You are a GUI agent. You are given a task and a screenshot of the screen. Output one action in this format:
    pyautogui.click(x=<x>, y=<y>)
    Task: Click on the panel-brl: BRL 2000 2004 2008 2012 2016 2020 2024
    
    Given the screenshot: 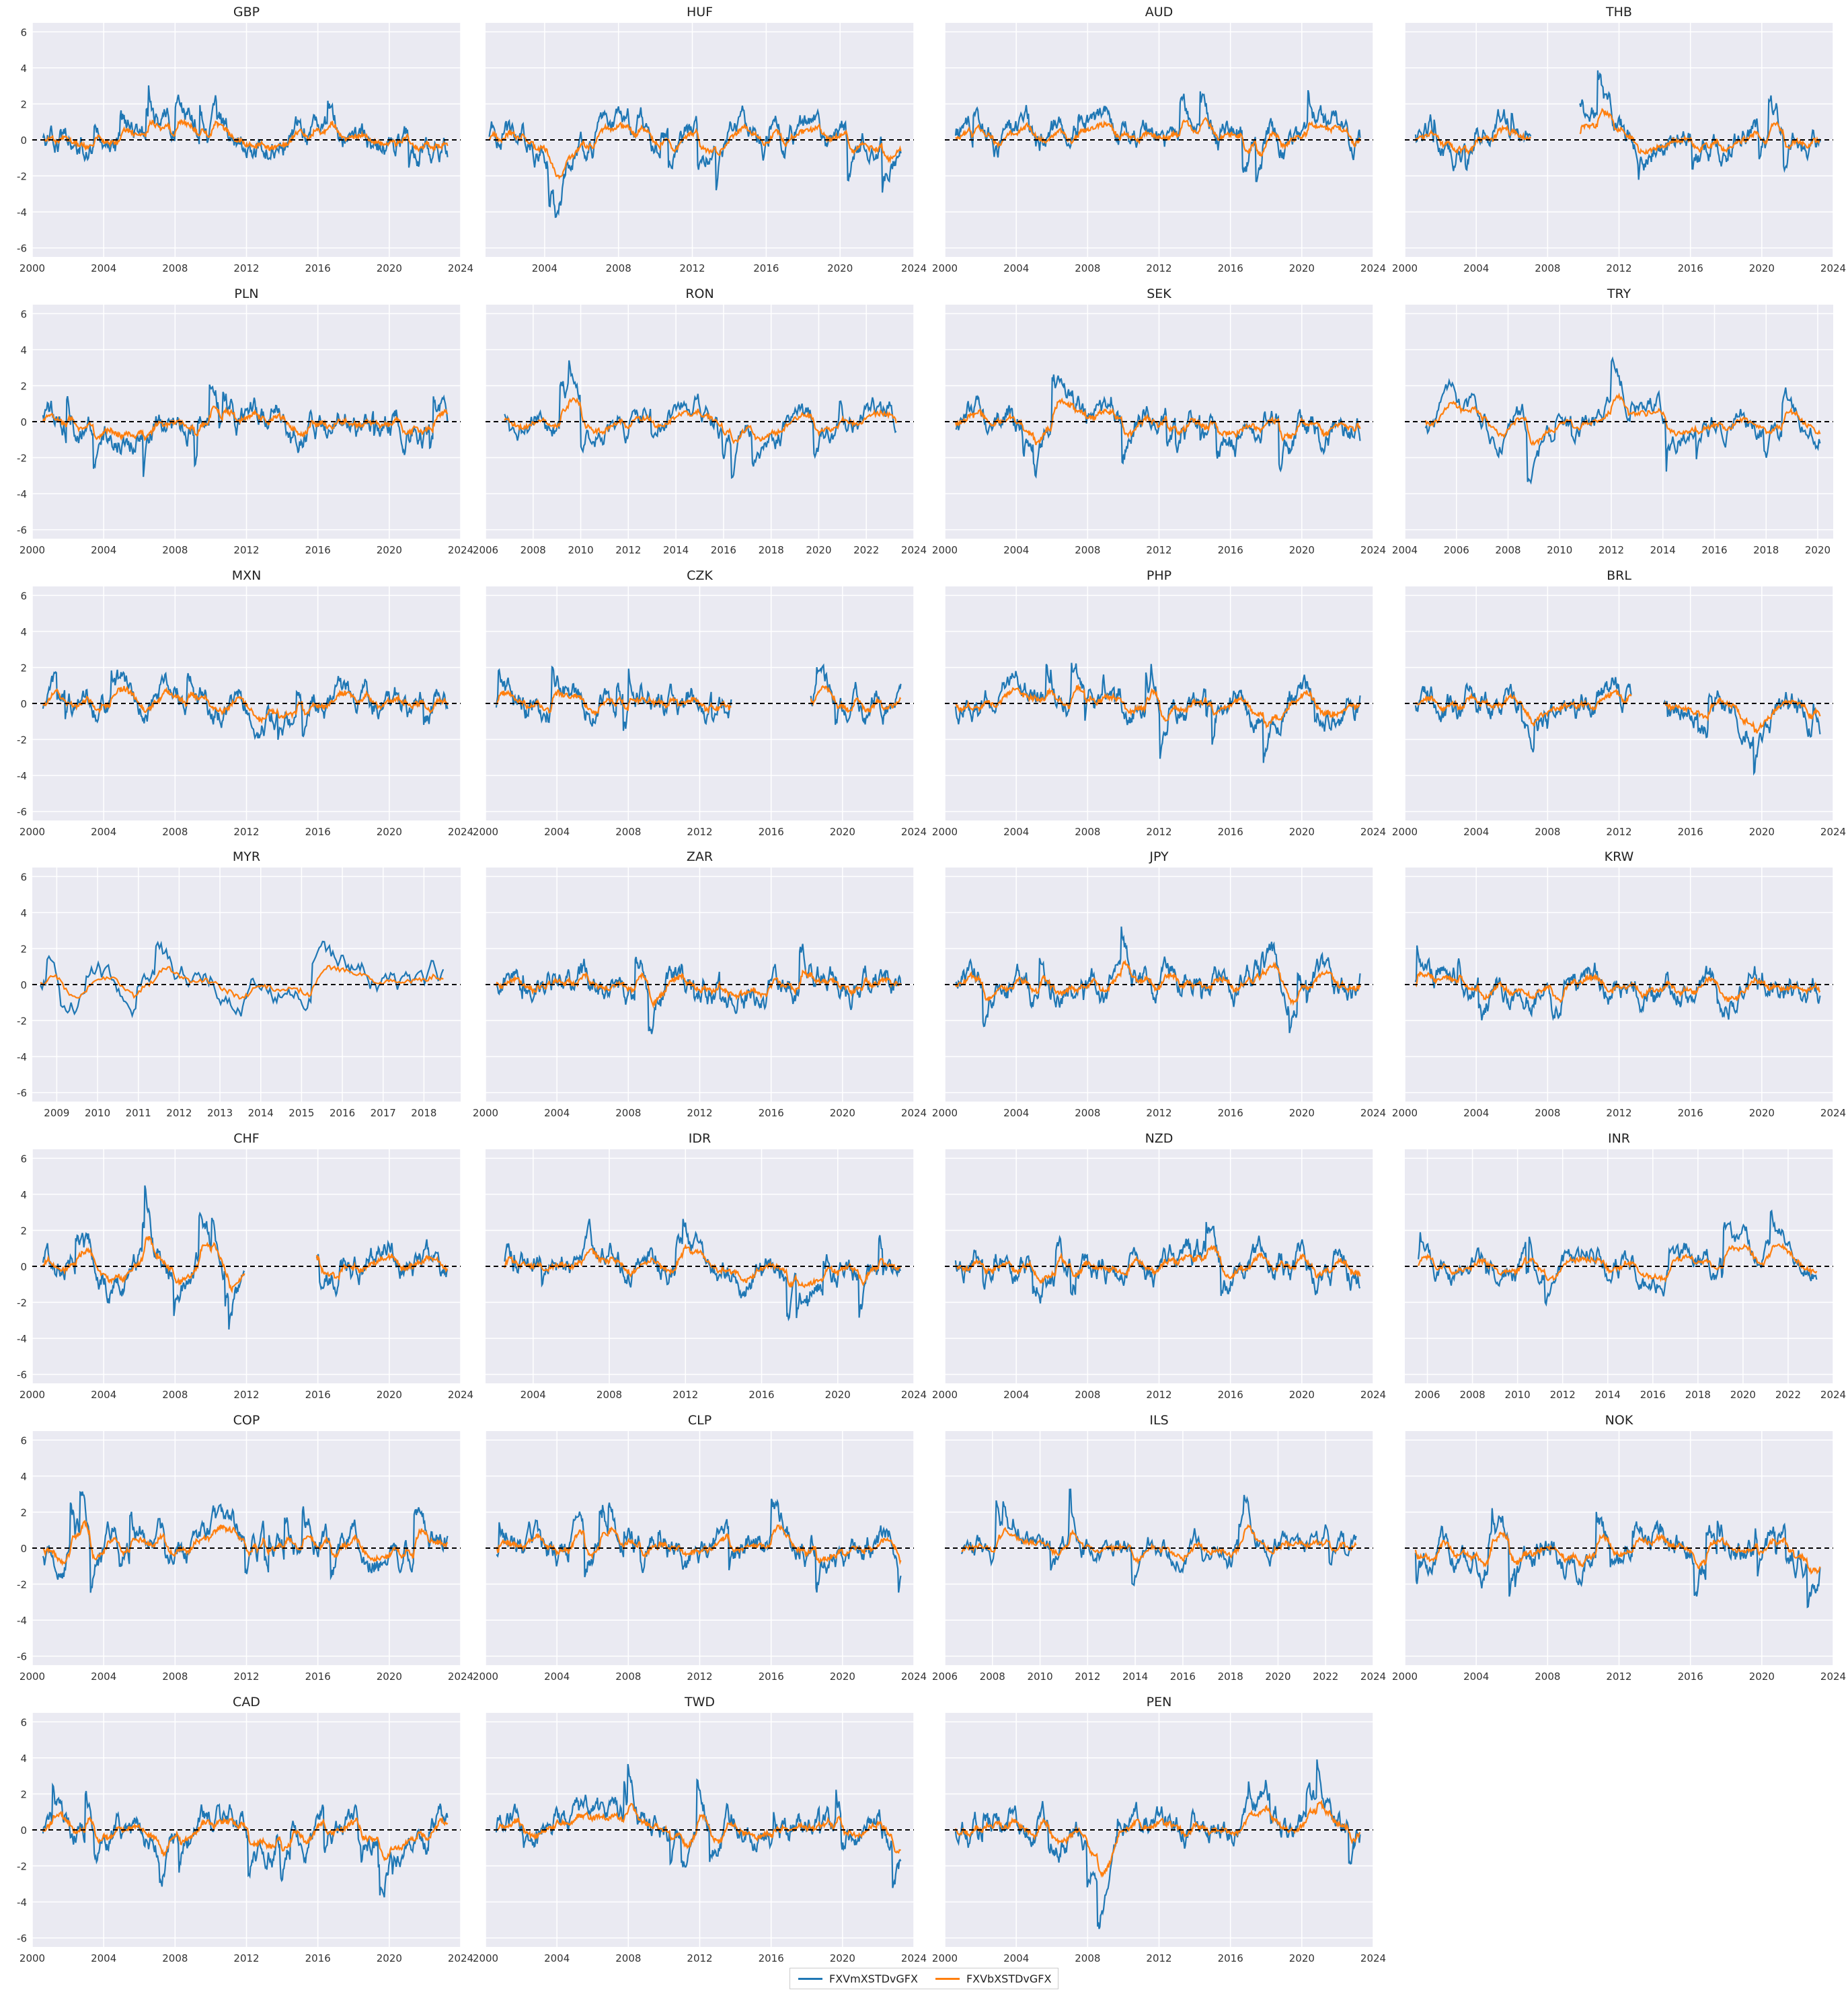 What is the action you would take?
    pyautogui.click(x=1619, y=703)
    